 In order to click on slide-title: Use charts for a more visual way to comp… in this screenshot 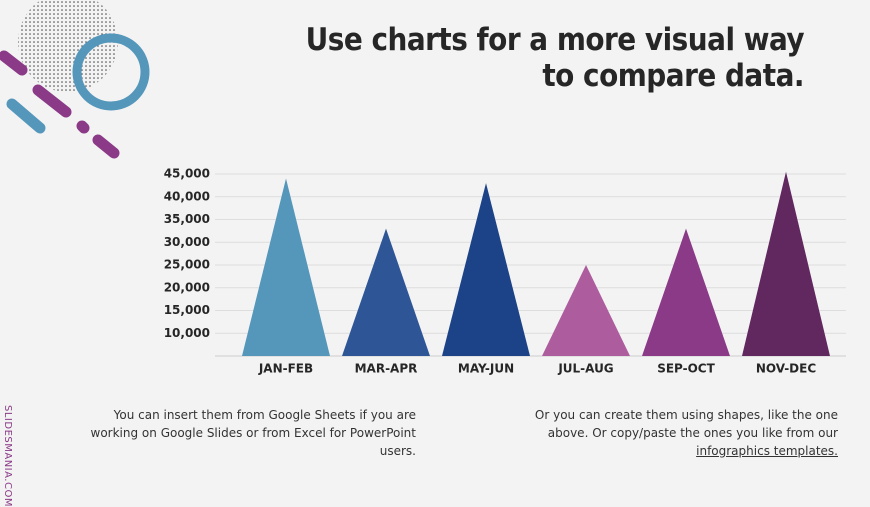, I will do `click(555, 58)`.